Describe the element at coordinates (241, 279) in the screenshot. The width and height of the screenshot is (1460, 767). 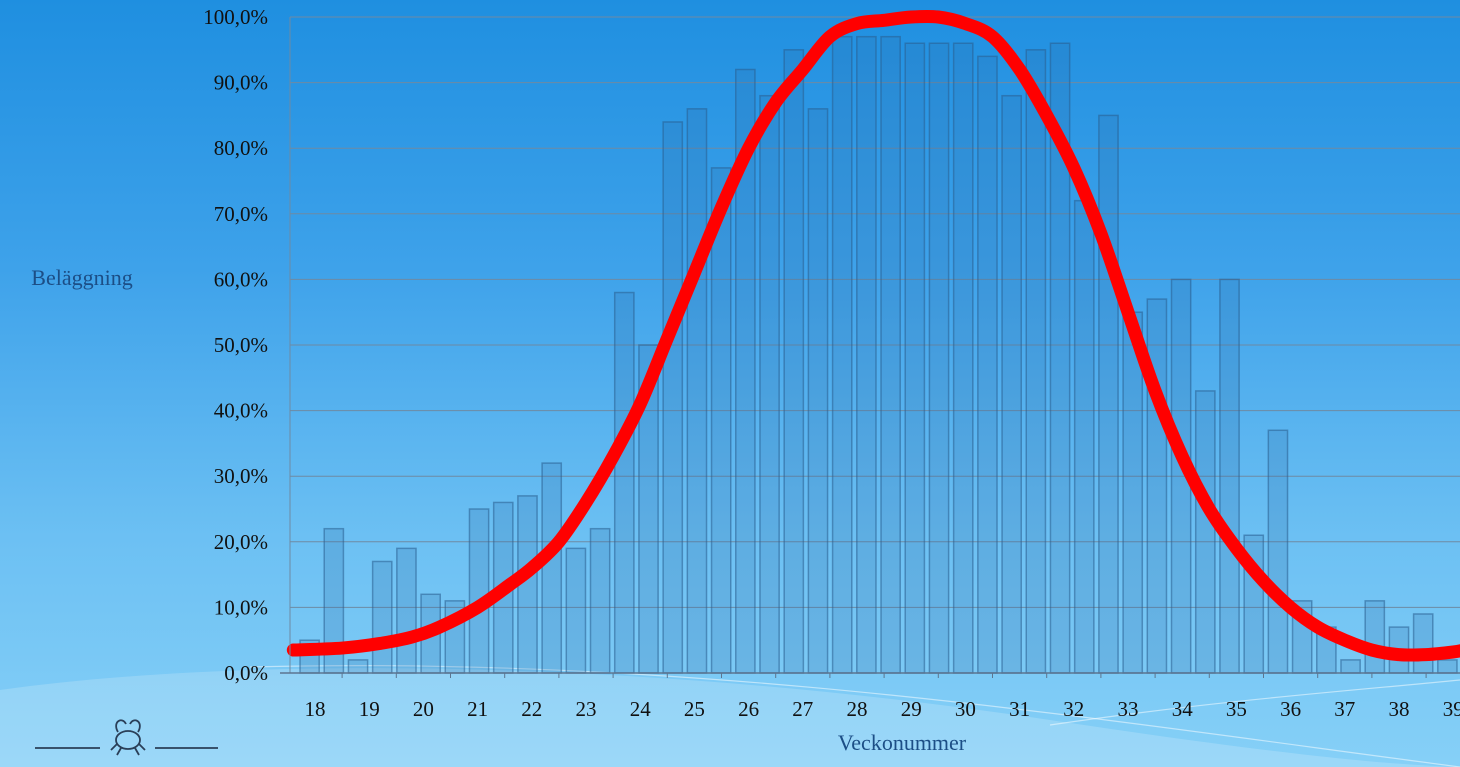
I see `y-tick-label: 60,0%` at that location.